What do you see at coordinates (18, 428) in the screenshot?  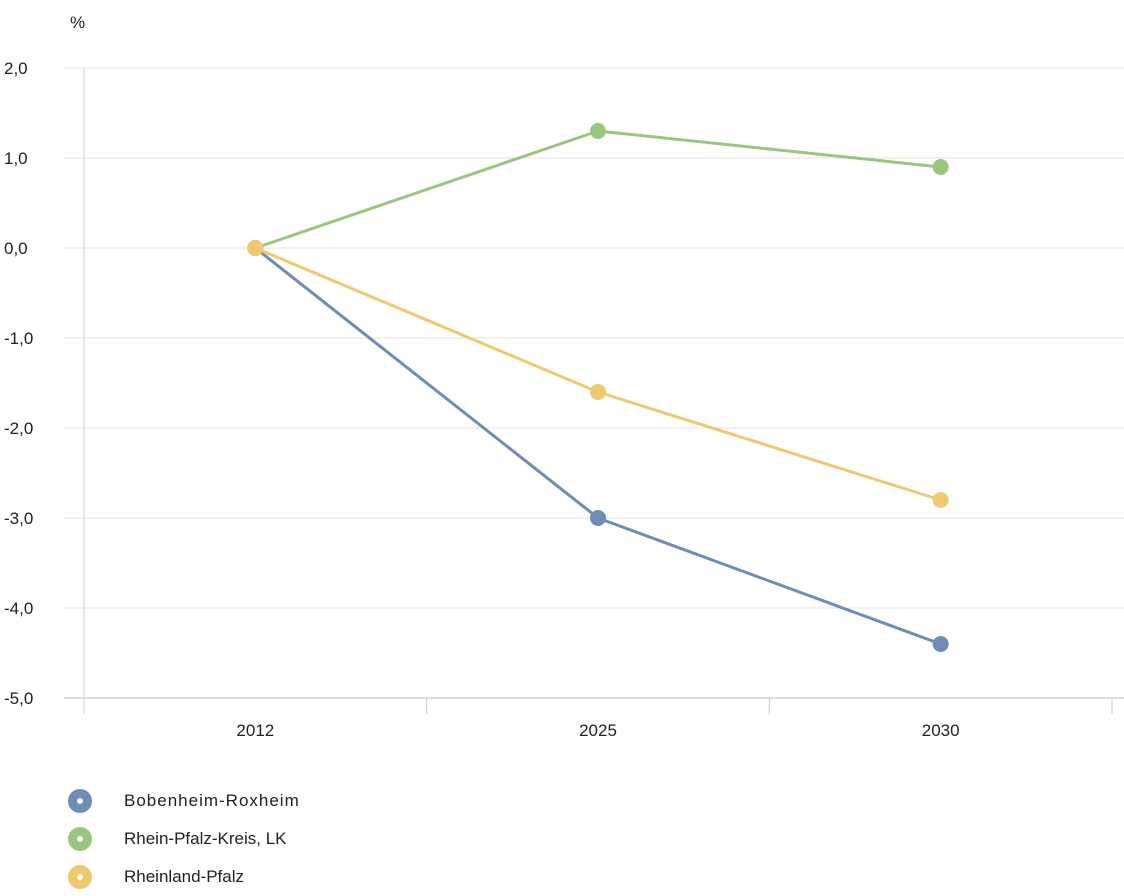 I see `y-tick-label: -2,0` at bounding box center [18, 428].